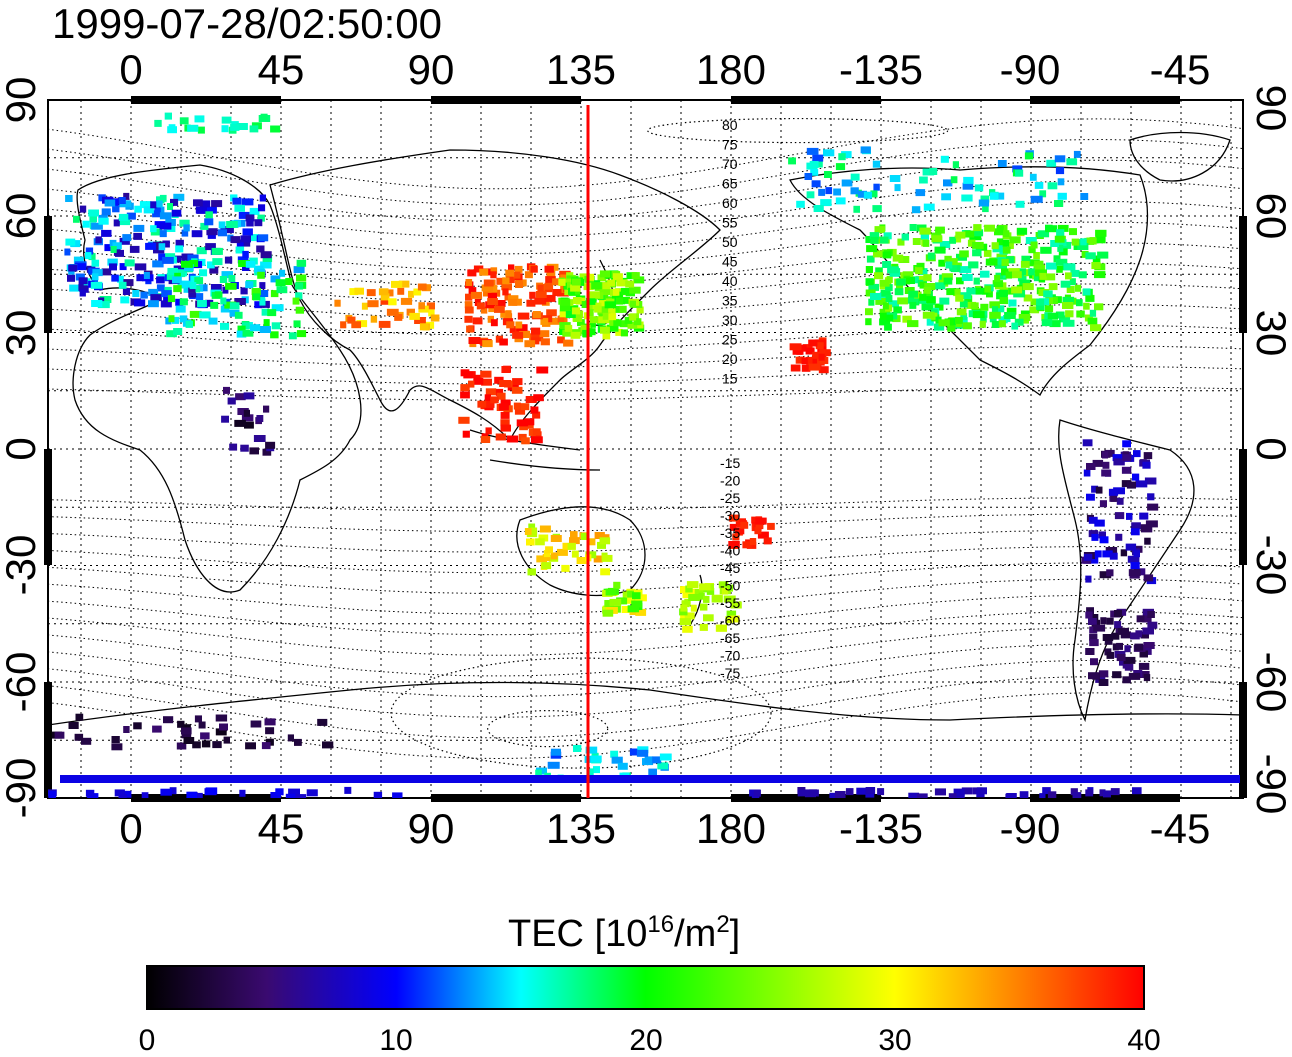 The height and width of the screenshot is (1057, 1292). What do you see at coordinates (1270, 450) in the screenshot?
I see `y-right-ticks: 90 60 30 0 -30 -60 -90` at bounding box center [1270, 450].